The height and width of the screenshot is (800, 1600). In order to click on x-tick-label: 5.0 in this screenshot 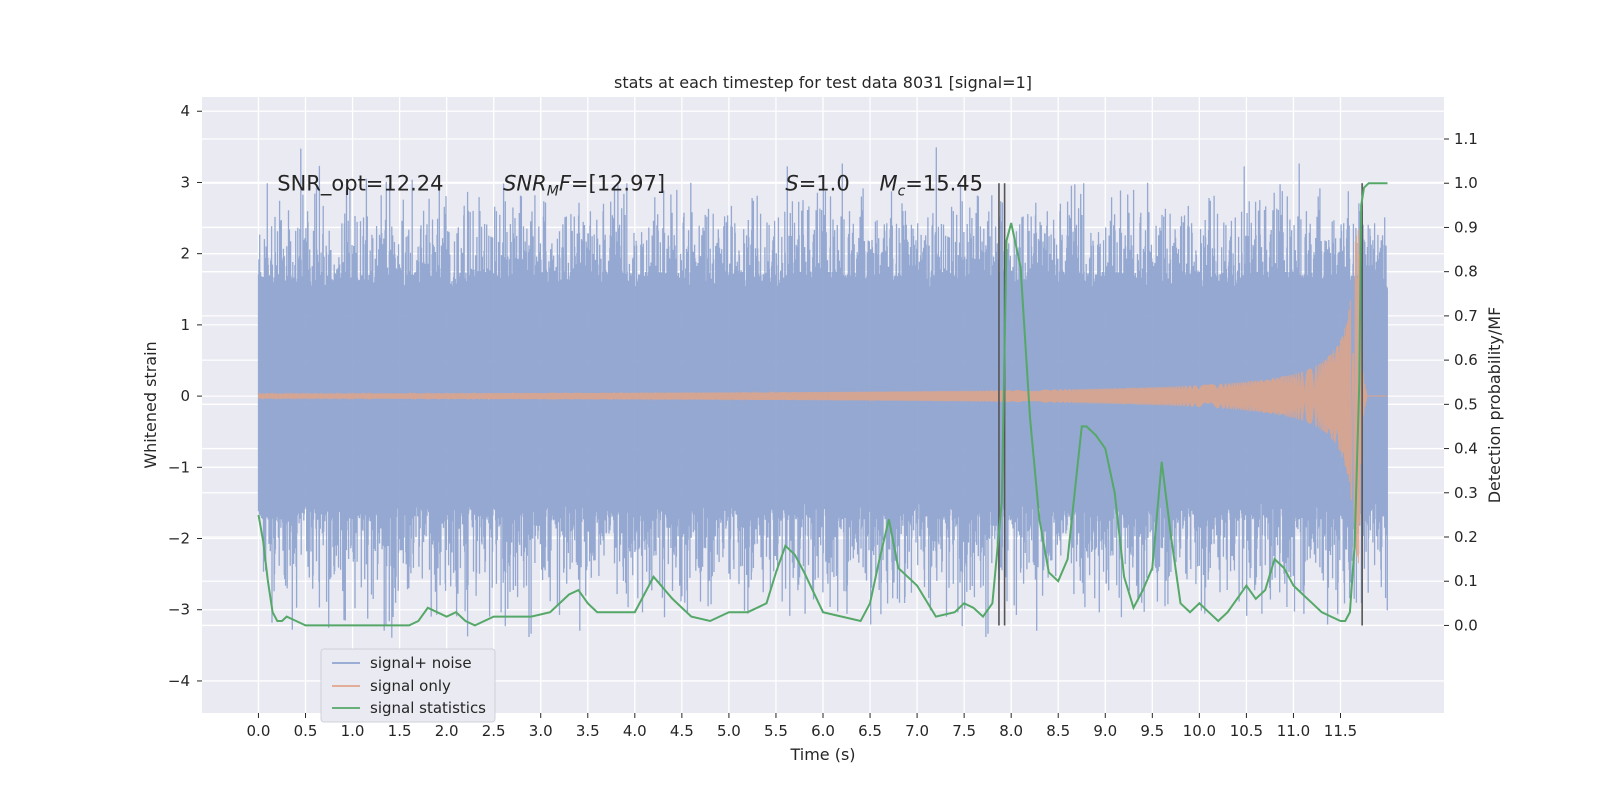, I will do `click(729, 731)`.